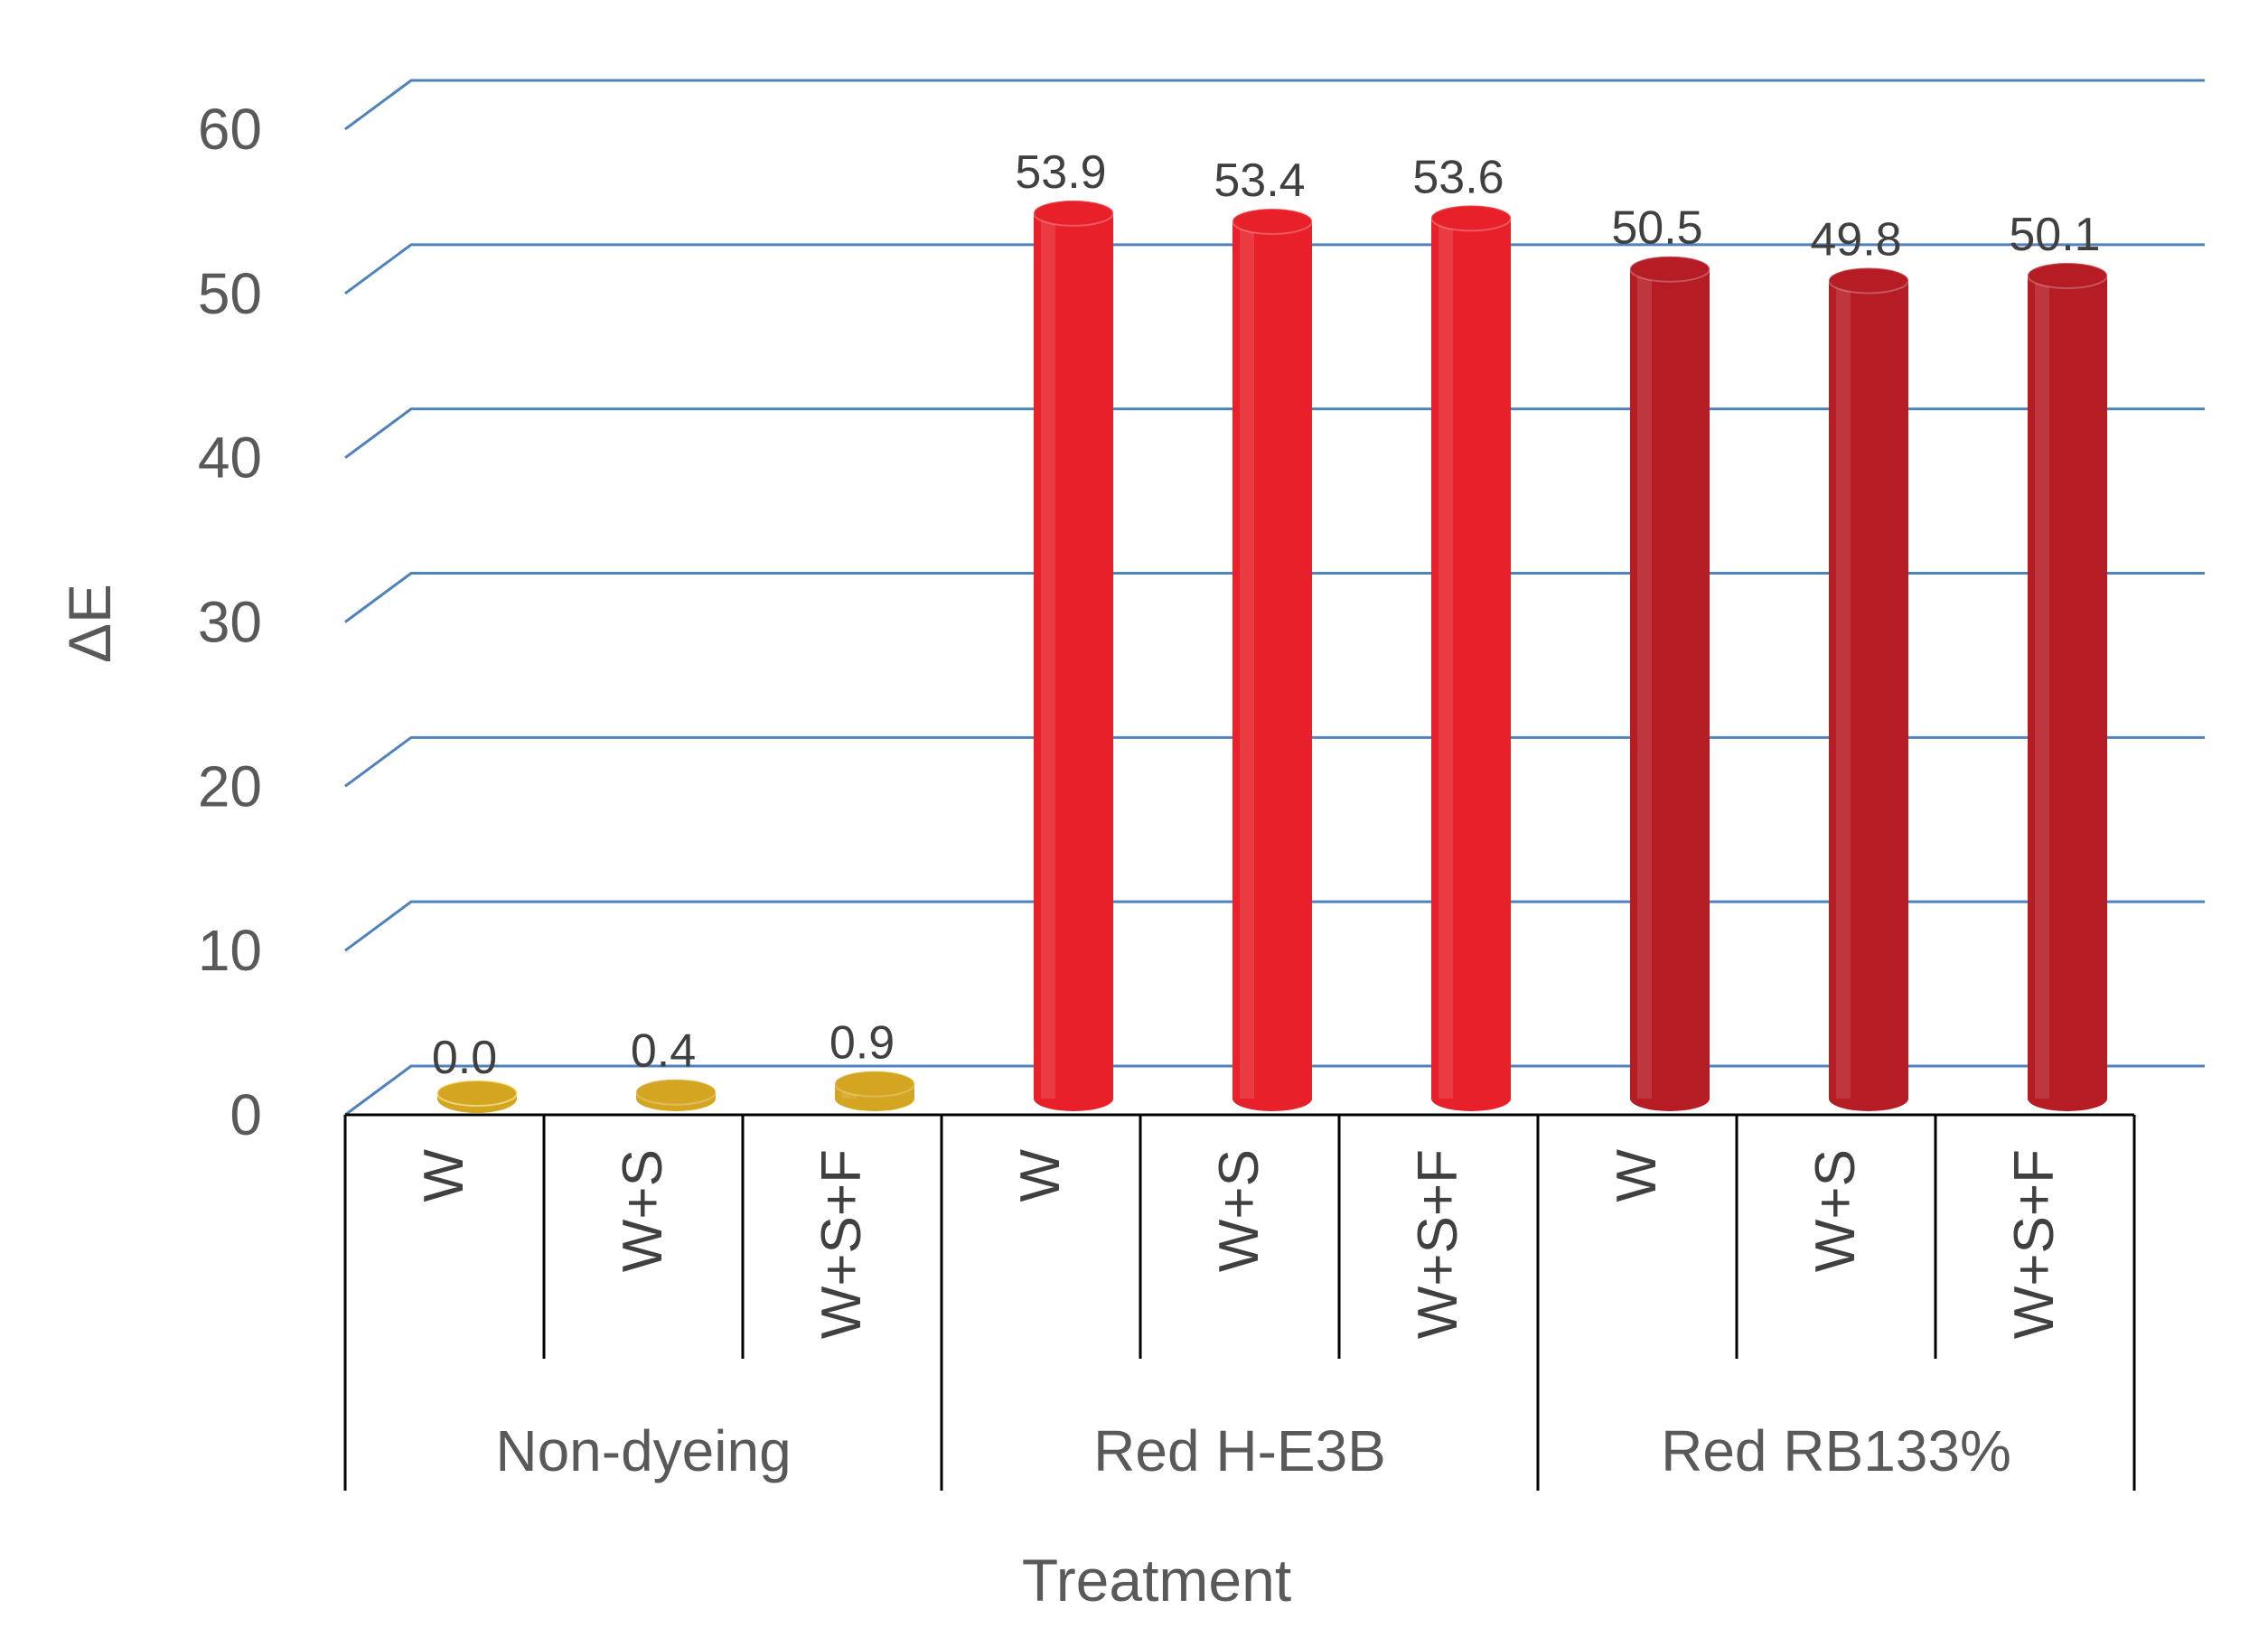 The height and width of the screenshot is (1637, 2268). What do you see at coordinates (1259, 181) in the screenshot?
I see `data-label: 53.4` at bounding box center [1259, 181].